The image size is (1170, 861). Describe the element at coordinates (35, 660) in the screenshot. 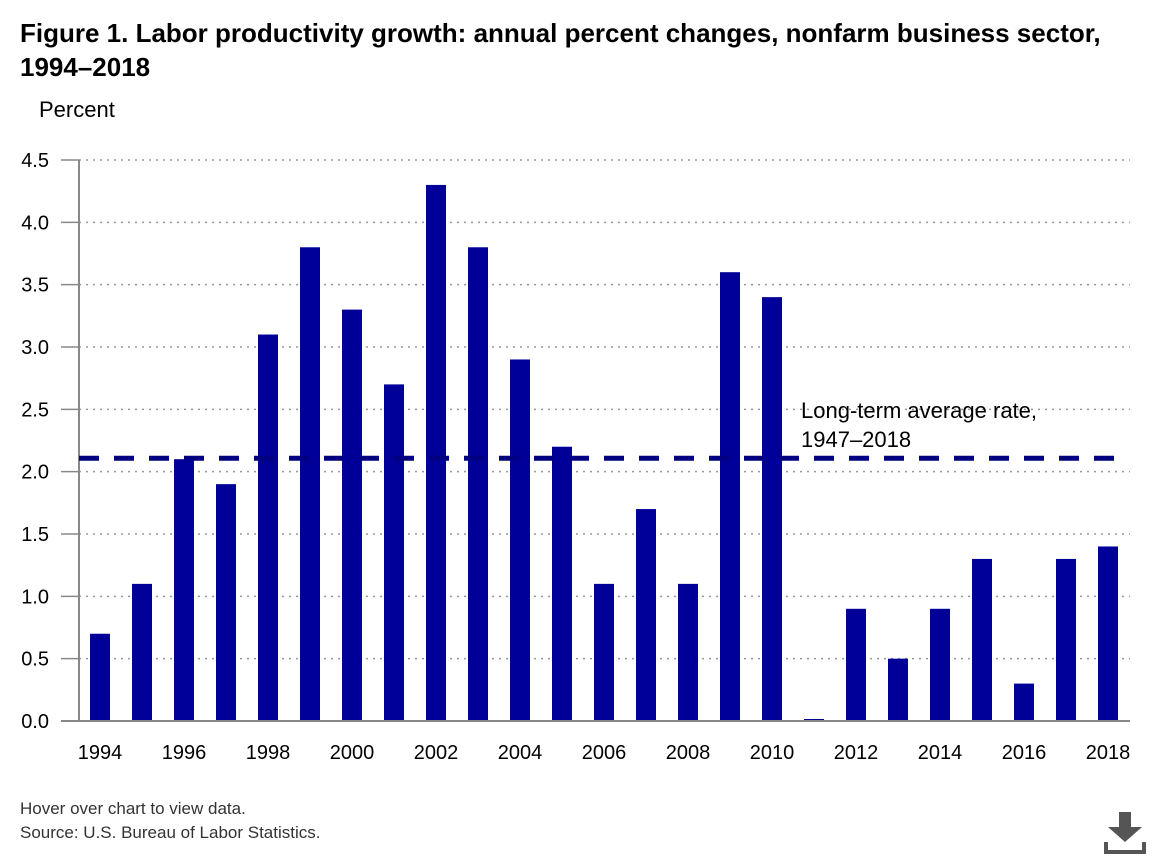

I see `y-tick-label: 0.5` at that location.